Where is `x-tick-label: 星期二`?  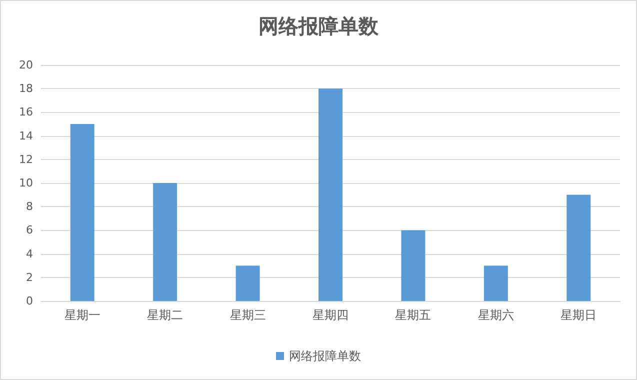
x-tick-label: 星期二 is located at coordinates (165, 315).